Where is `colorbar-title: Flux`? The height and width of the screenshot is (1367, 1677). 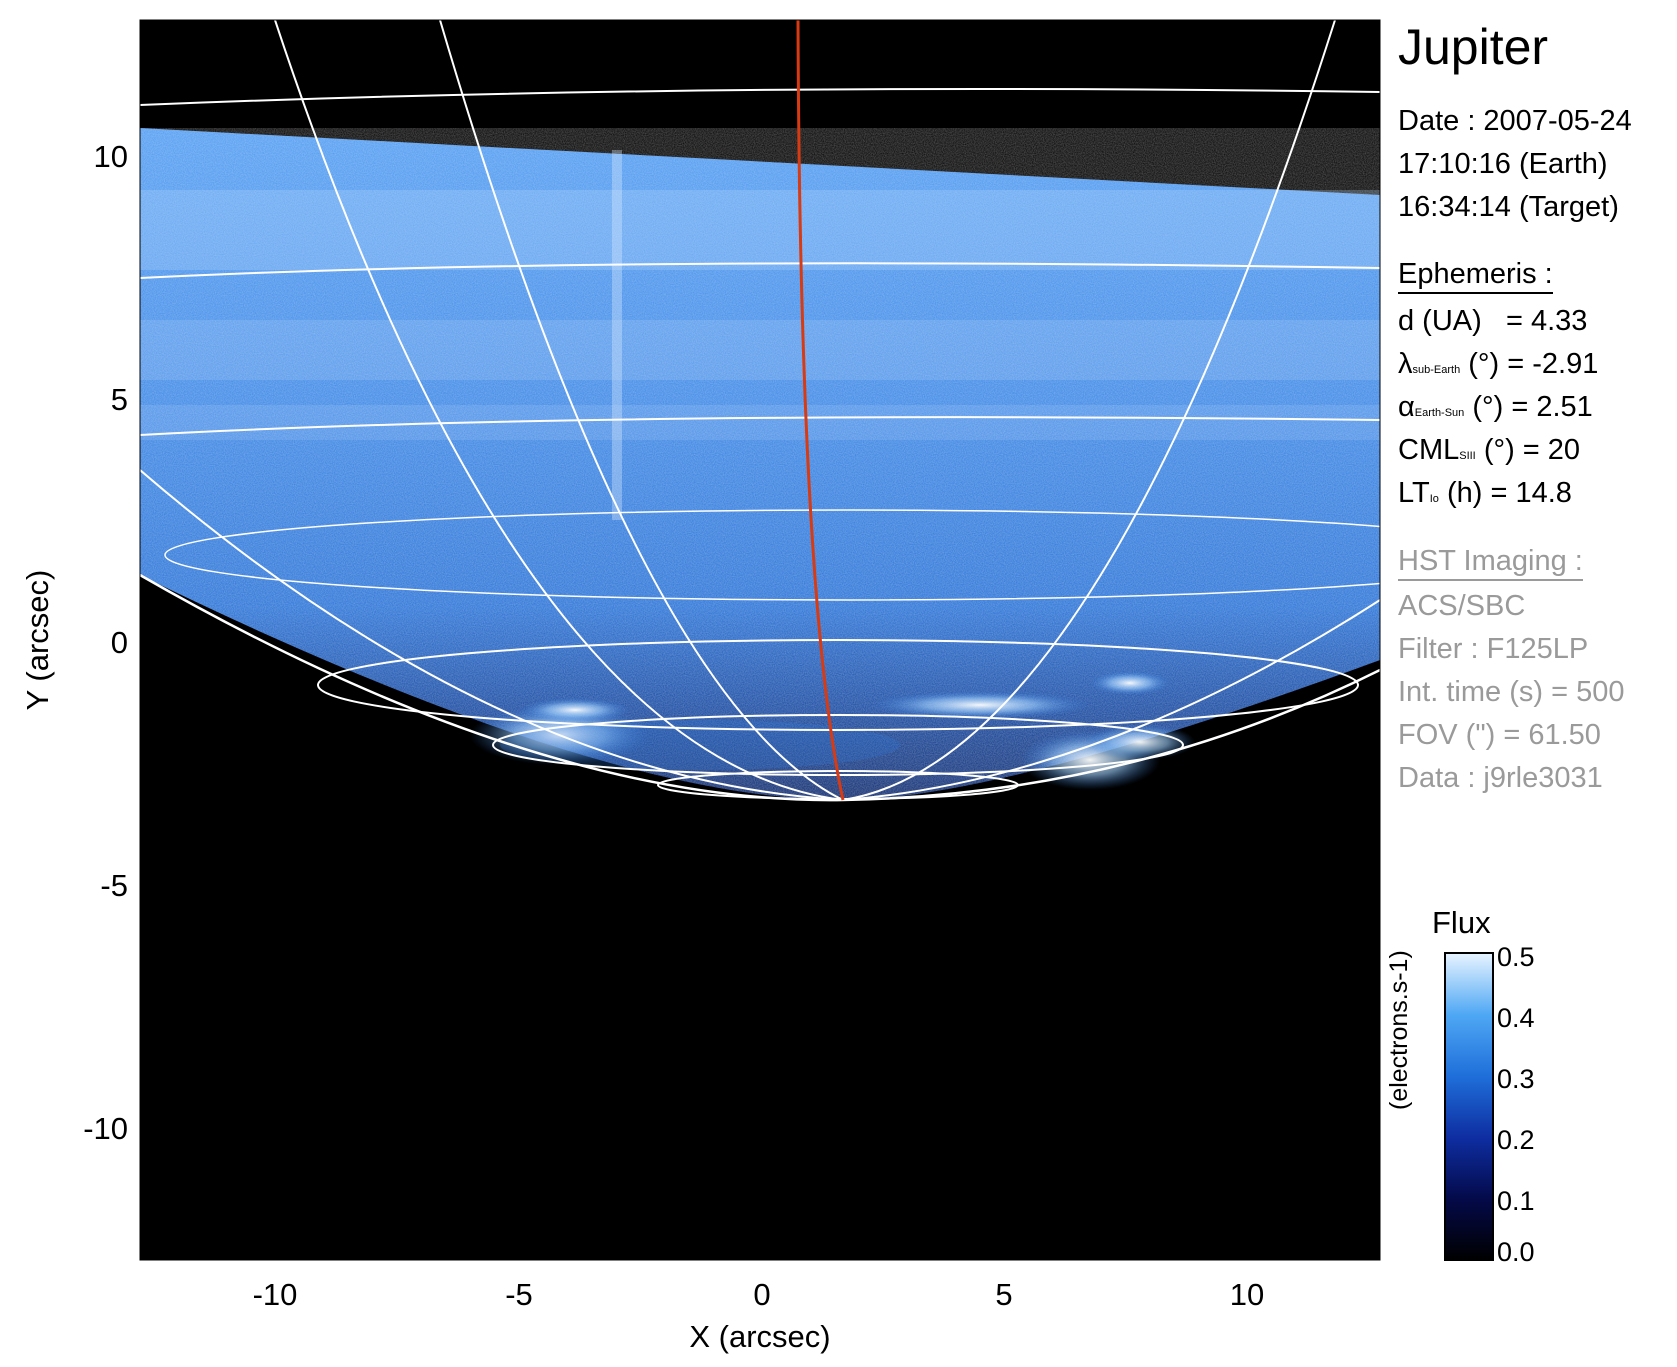 colorbar-title: Flux is located at coordinates (1461, 922).